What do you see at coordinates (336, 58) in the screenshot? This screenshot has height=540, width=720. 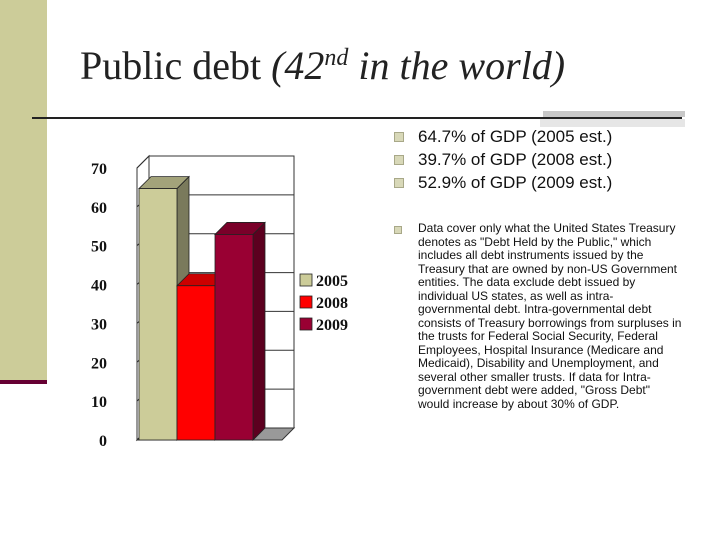 I see `title-superscript: nd` at bounding box center [336, 58].